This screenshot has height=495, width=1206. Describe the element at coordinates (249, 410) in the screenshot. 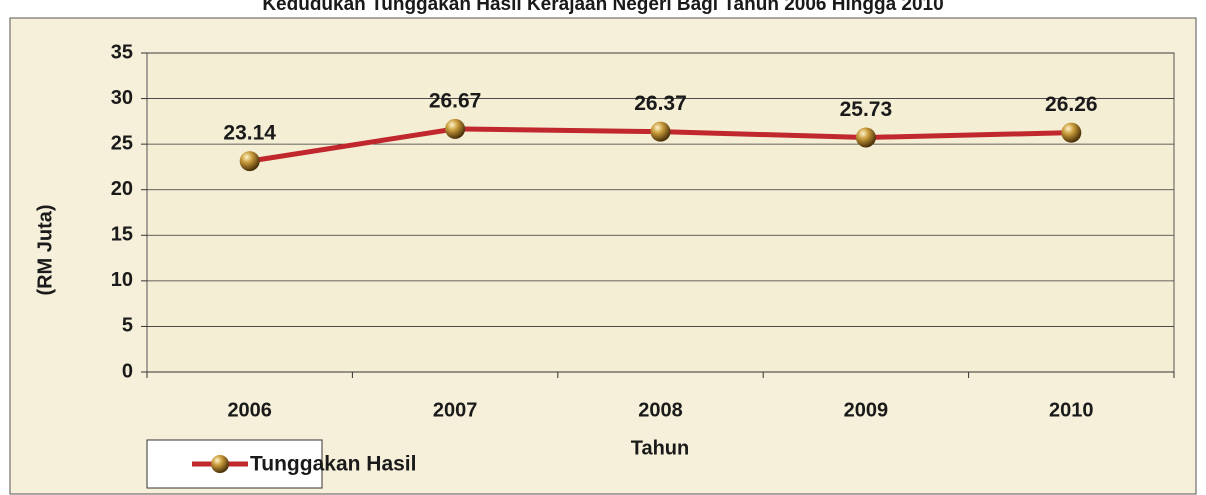

I see `x-tick-label: 2006` at that location.